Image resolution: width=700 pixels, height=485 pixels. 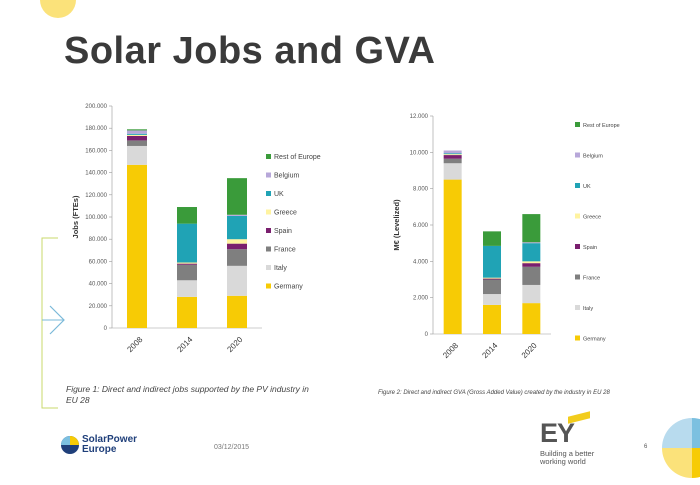 What do you see at coordinates (53, 323) in the screenshot?
I see `left-bracket-decoration-icon` at bounding box center [53, 323].